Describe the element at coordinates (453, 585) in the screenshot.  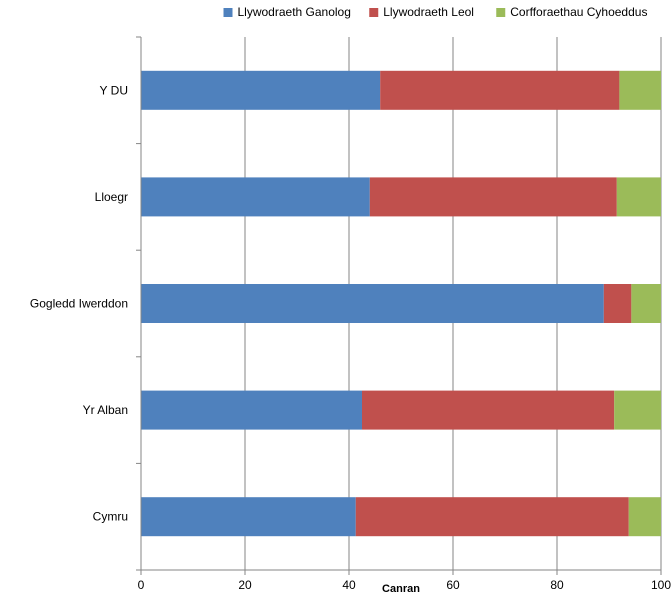
I see `x-tick-label: 60` at that location.